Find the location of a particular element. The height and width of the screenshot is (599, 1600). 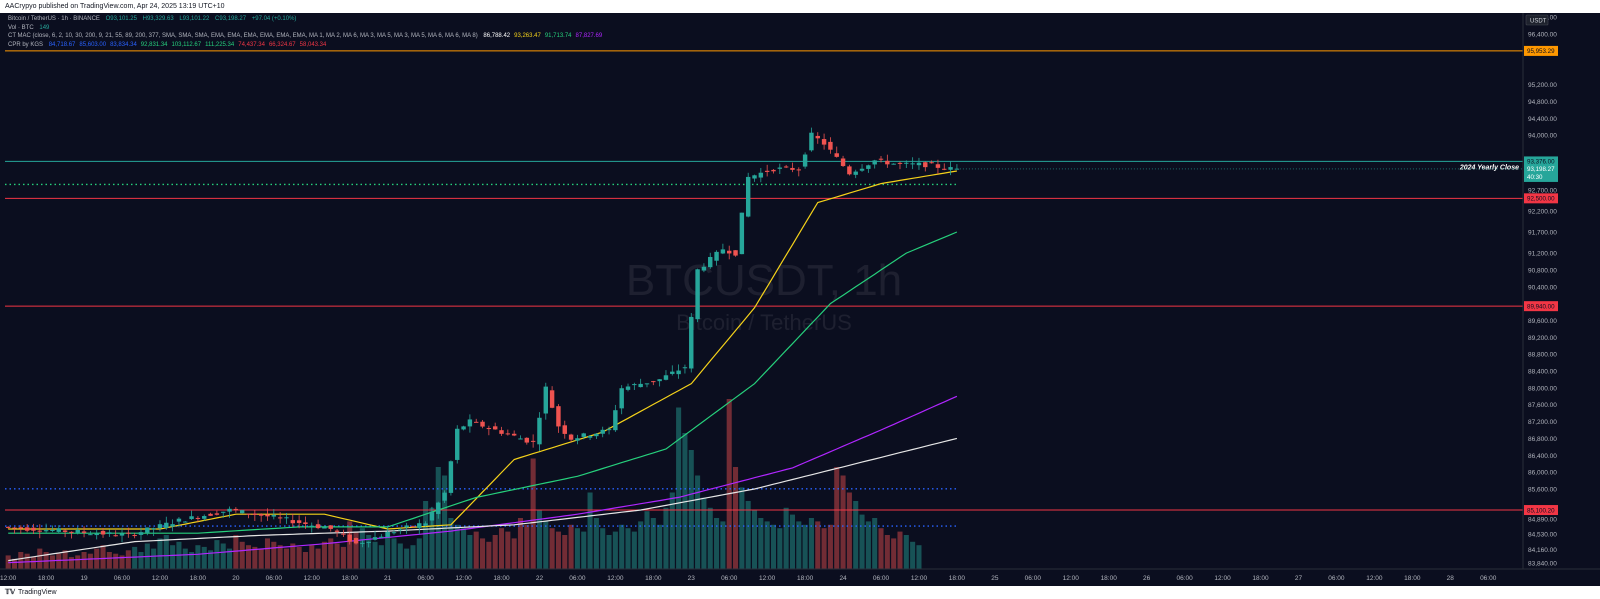

legend-cpr-label: CPR by KGS is located at coordinates (26, 45).